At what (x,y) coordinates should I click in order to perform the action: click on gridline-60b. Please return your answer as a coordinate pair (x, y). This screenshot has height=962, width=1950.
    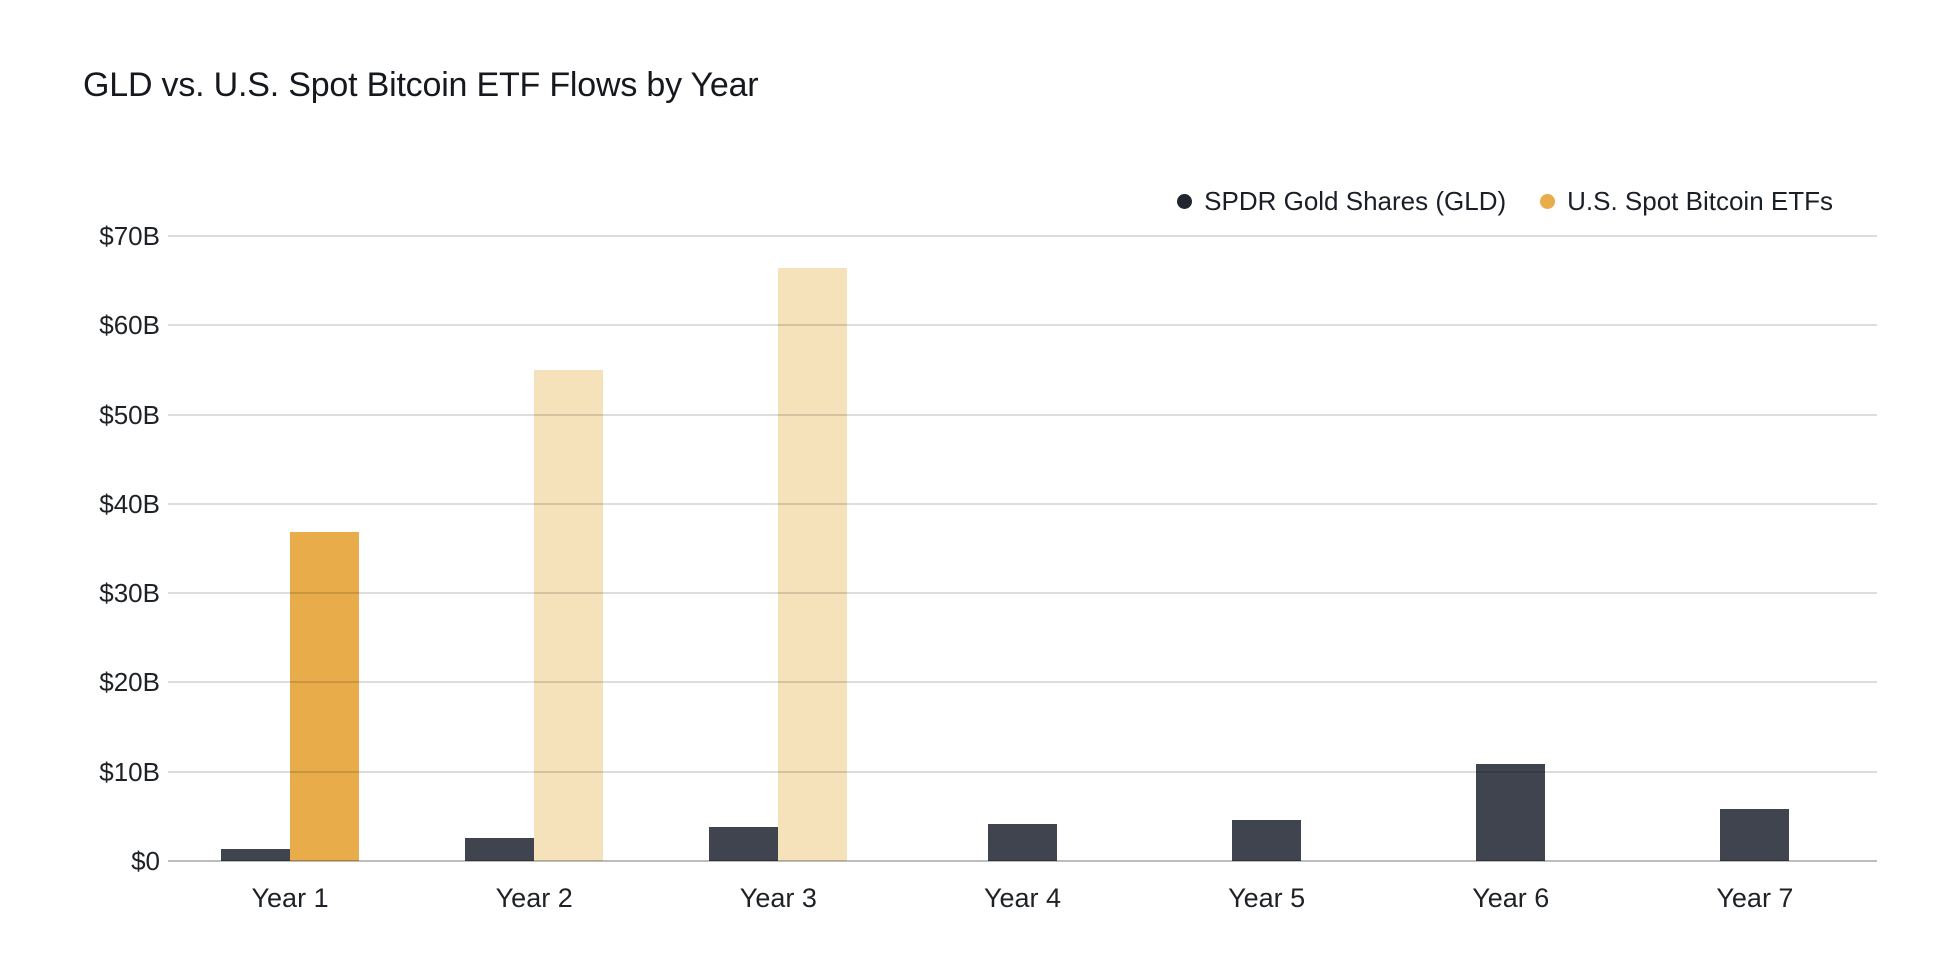
    Looking at the image, I should click on (1022, 325).